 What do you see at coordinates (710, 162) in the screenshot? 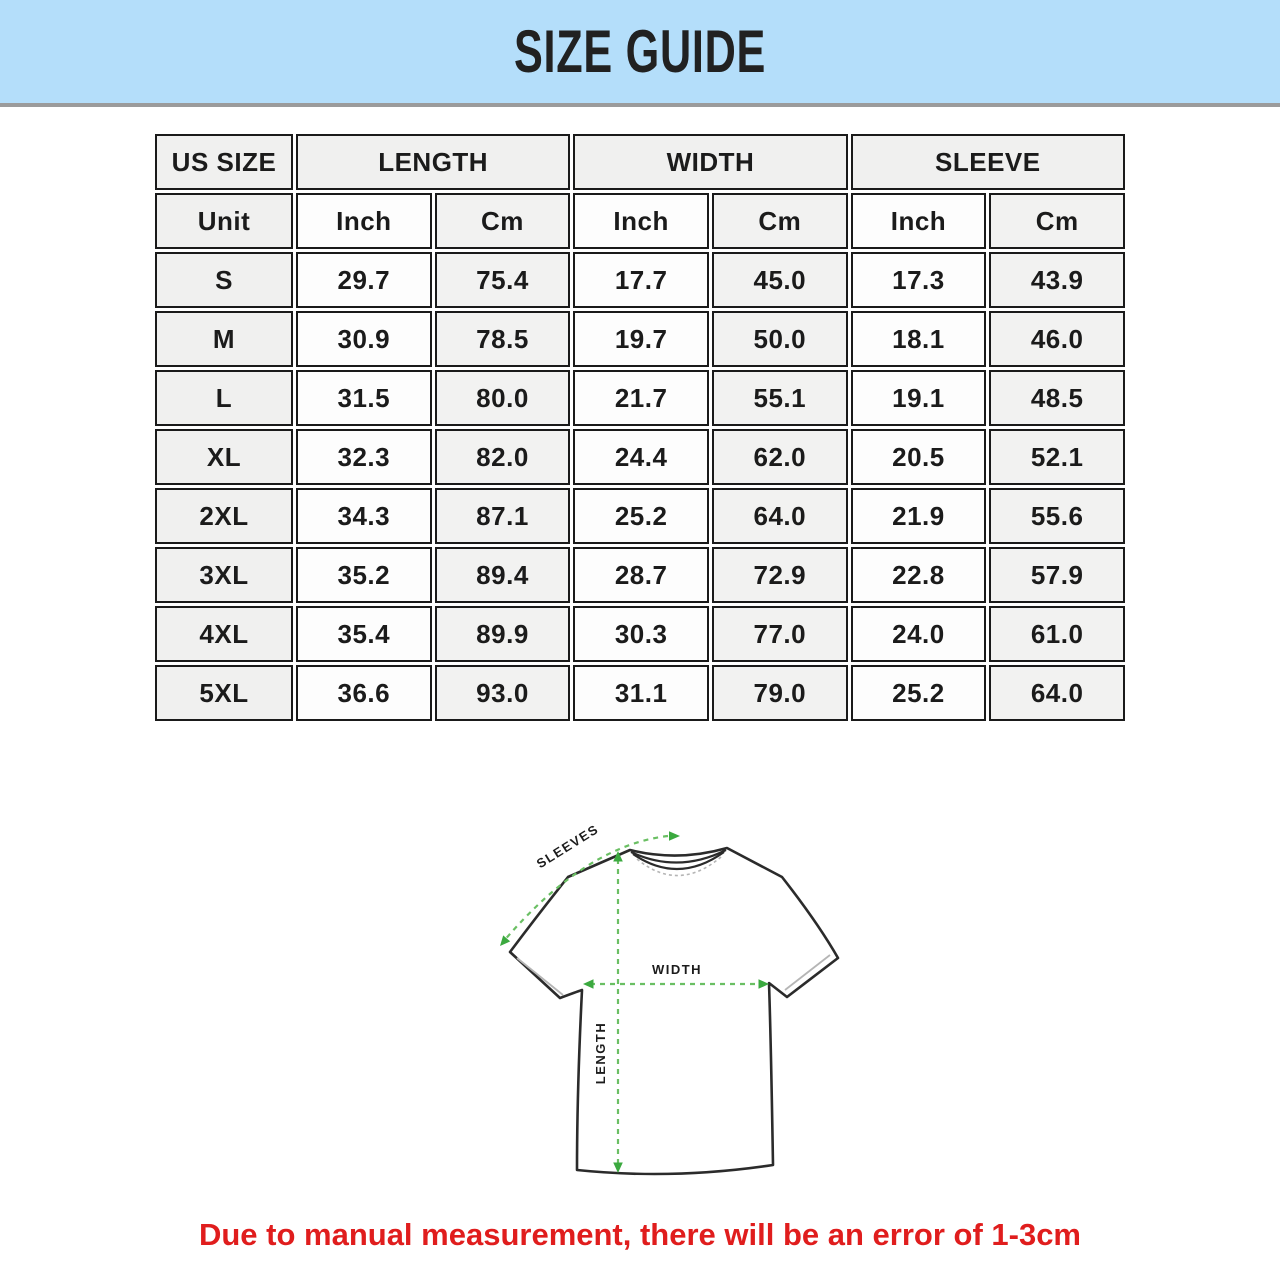
I see `col-header-width: WIDTH` at bounding box center [710, 162].